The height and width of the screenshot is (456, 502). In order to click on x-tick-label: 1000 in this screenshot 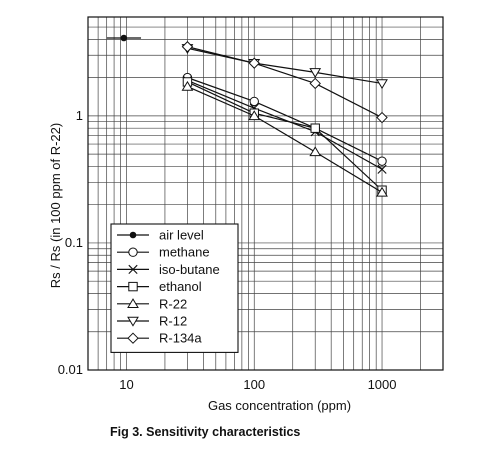, I will do `click(382, 384)`.